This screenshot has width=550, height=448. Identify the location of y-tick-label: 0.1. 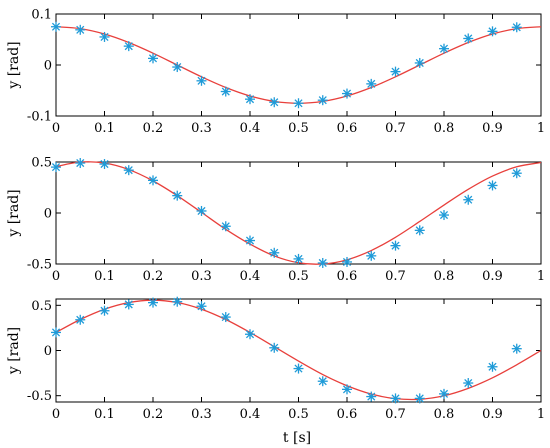
(41, 15).